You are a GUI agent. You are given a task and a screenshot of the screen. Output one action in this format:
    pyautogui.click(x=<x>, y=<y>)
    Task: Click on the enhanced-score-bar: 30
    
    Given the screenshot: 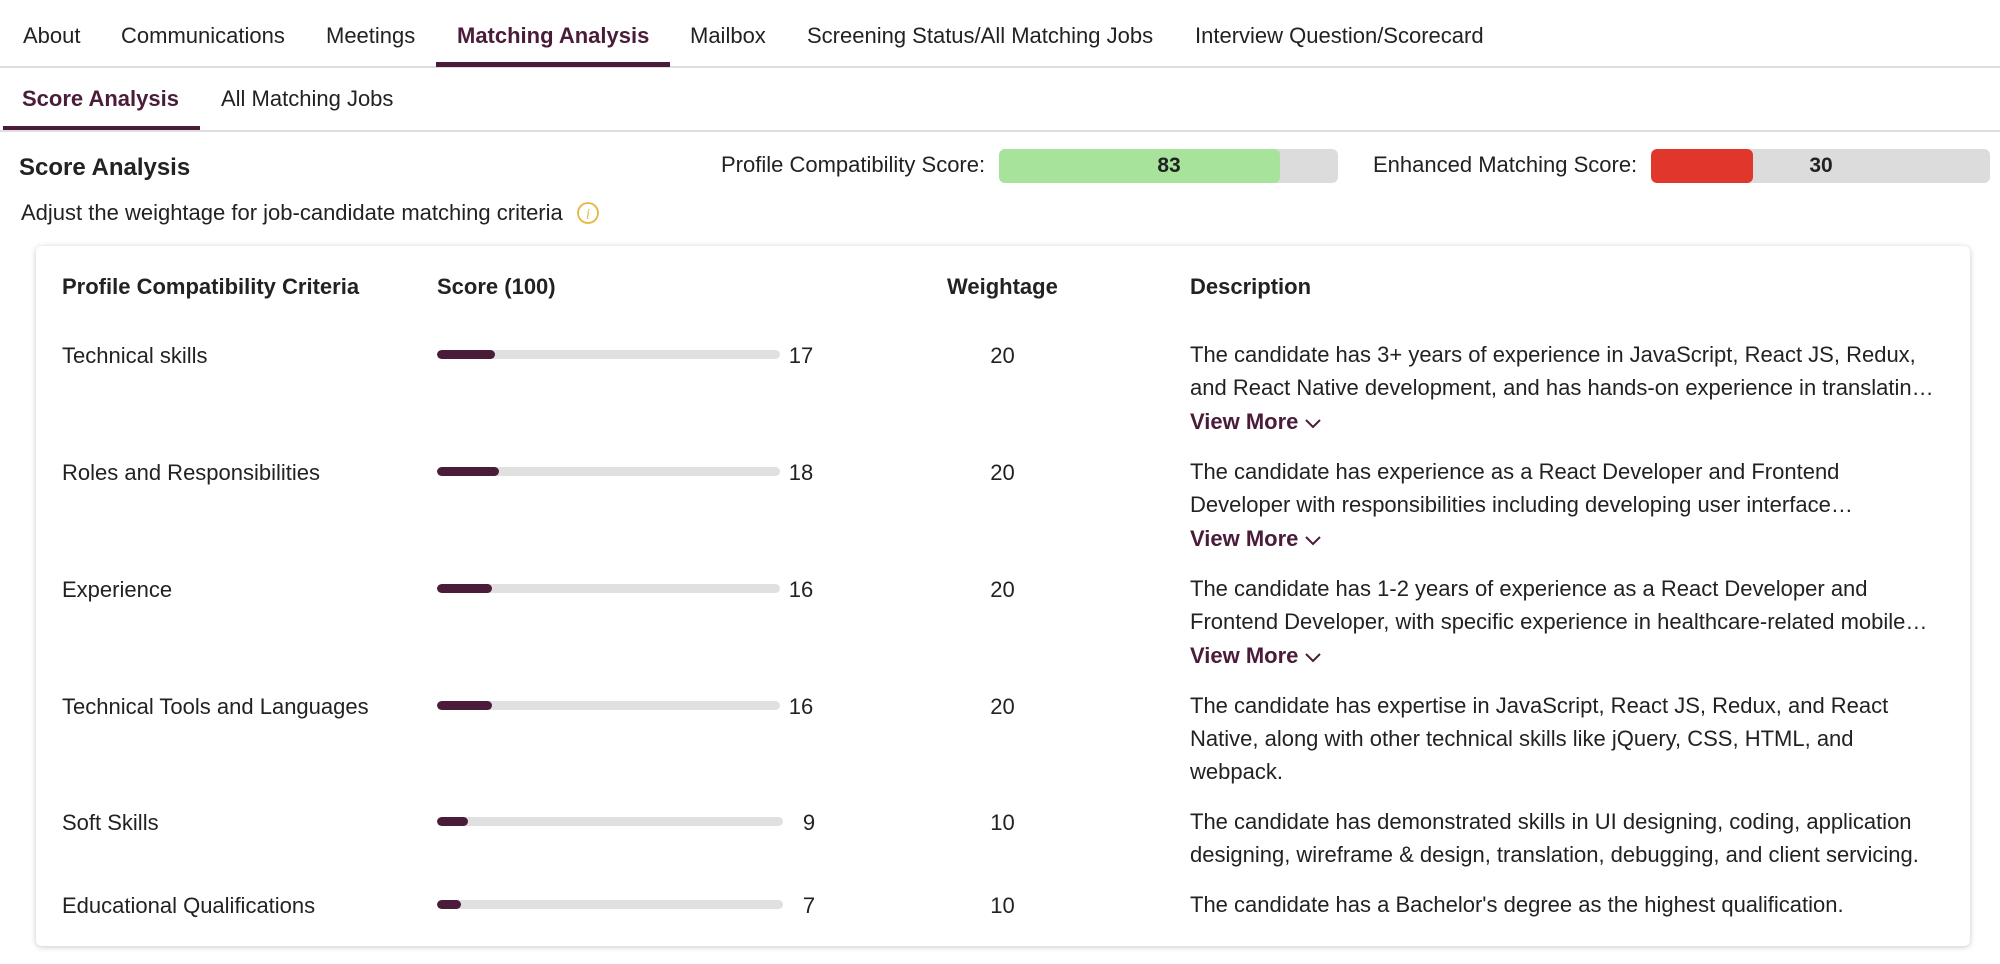 What is the action you would take?
    pyautogui.click(x=1820, y=166)
    